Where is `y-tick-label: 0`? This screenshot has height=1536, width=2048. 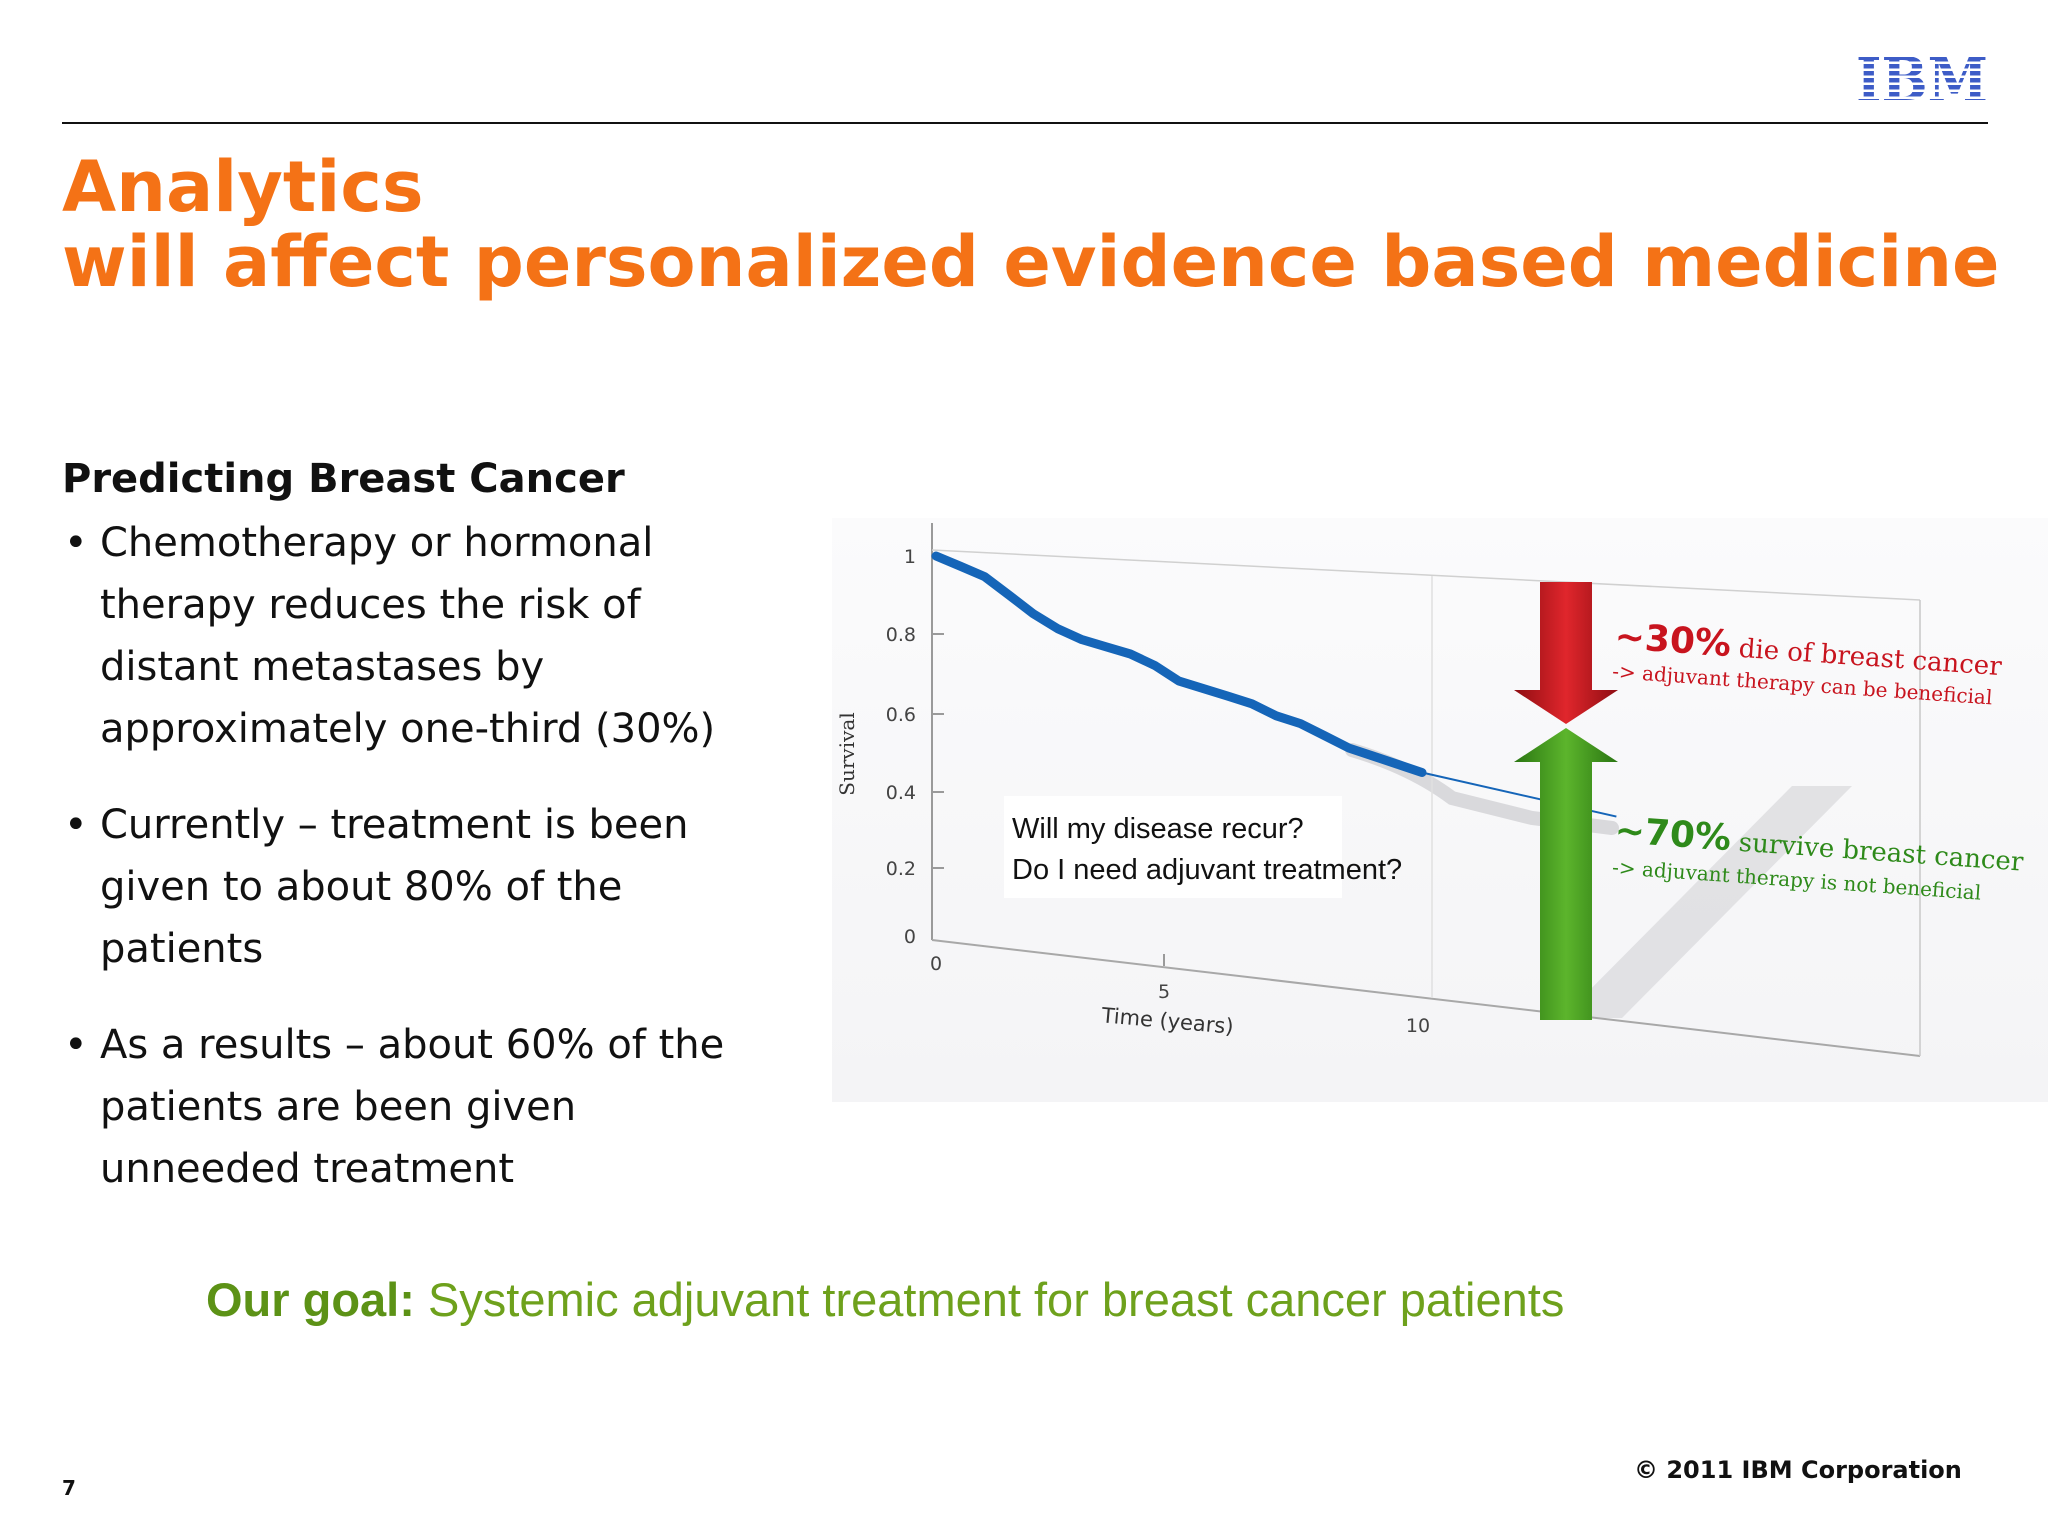 y-tick-label: 0 is located at coordinates (910, 937).